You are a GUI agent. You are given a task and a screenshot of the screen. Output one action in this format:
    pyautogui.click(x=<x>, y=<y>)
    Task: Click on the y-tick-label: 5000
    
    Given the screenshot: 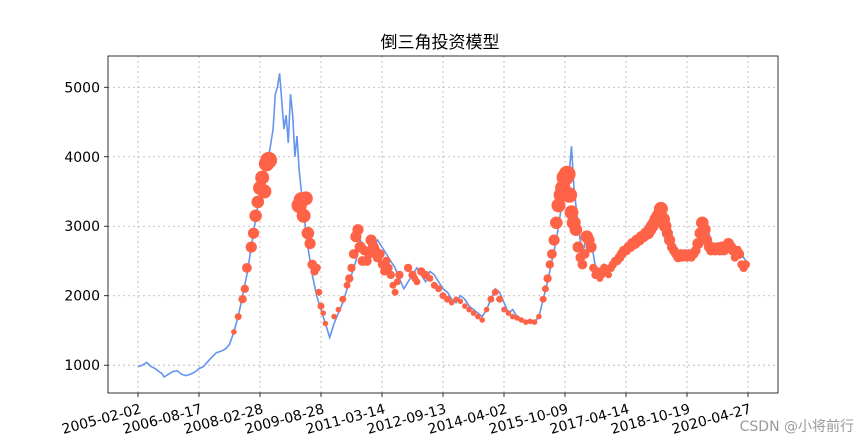 What is the action you would take?
    pyautogui.click(x=82, y=88)
    